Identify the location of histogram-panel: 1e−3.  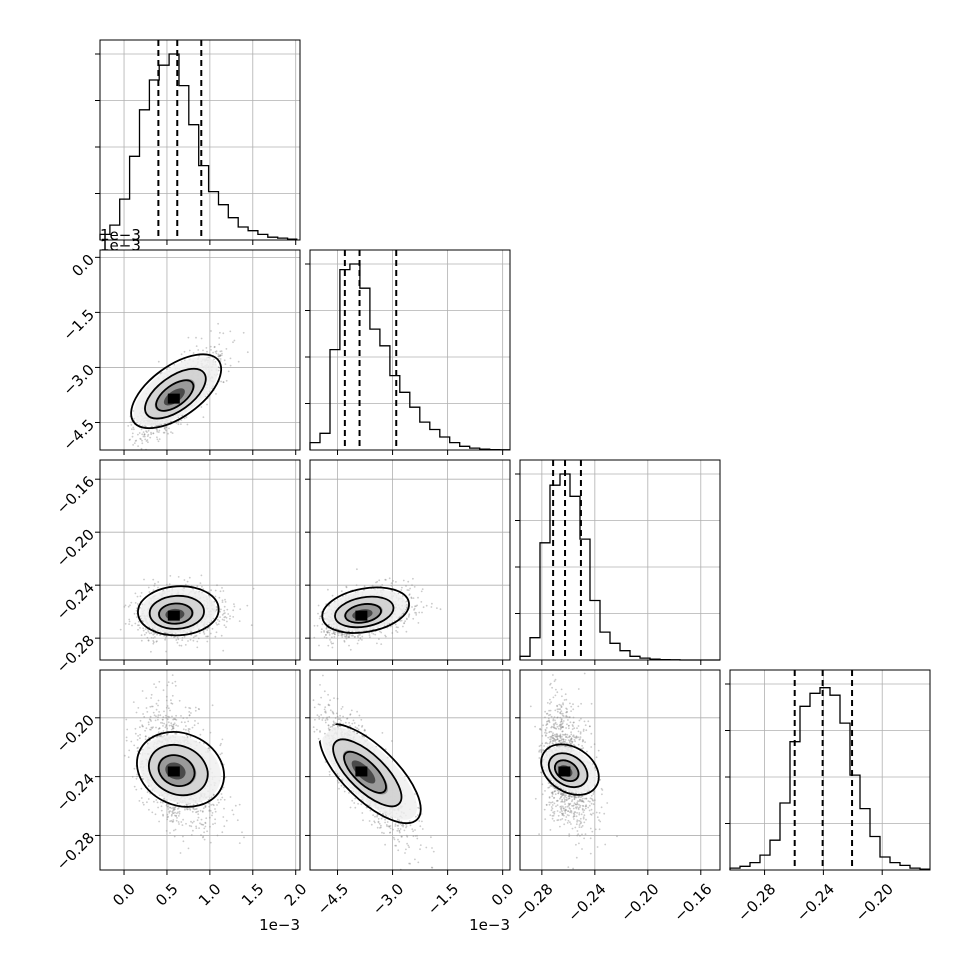
(198, 147).